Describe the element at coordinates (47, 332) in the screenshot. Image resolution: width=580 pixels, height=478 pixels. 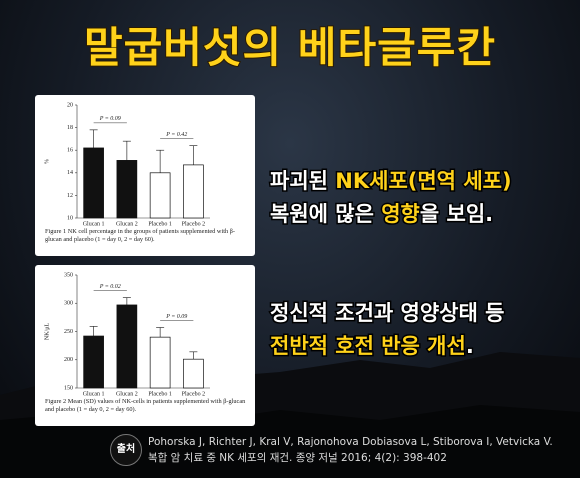
I see `y-axis-label: NK/μL` at that location.